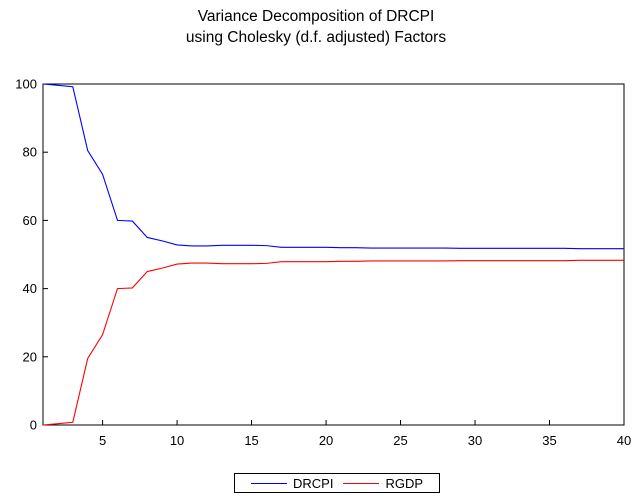 Image resolution: width=632 pixels, height=497 pixels. Describe the element at coordinates (404, 483) in the screenshot. I see `legend-label-rgdp: RGDP` at that location.